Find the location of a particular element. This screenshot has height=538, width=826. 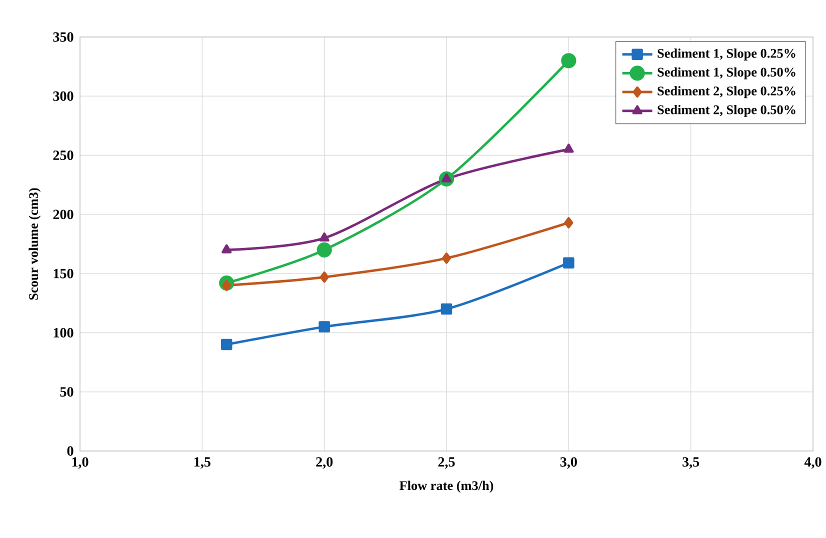

x-tick-label: 1,5 is located at coordinates (202, 463).